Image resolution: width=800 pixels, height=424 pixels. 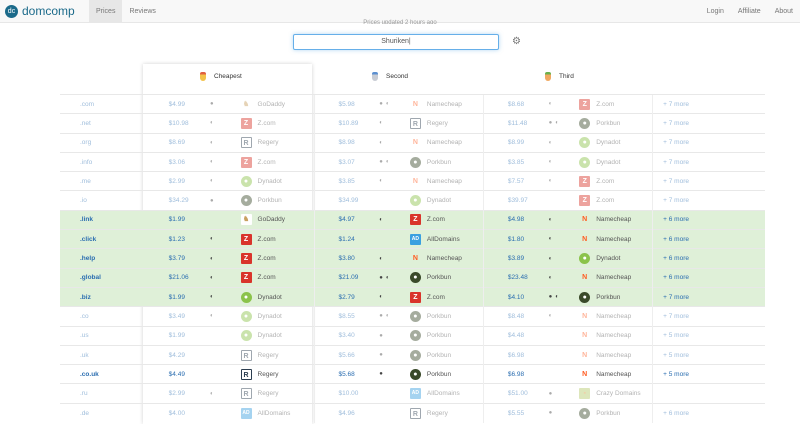 I want to click on tld-link: .de, so click(x=85, y=413).